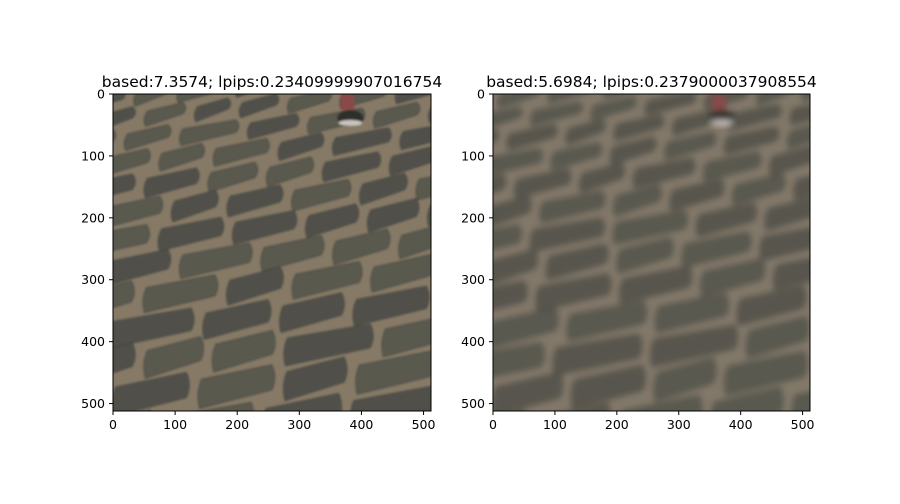 This screenshot has width=900, height=504. What do you see at coordinates (175, 424) in the screenshot?
I see `x-tick-label: 100` at bounding box center [175, 424].